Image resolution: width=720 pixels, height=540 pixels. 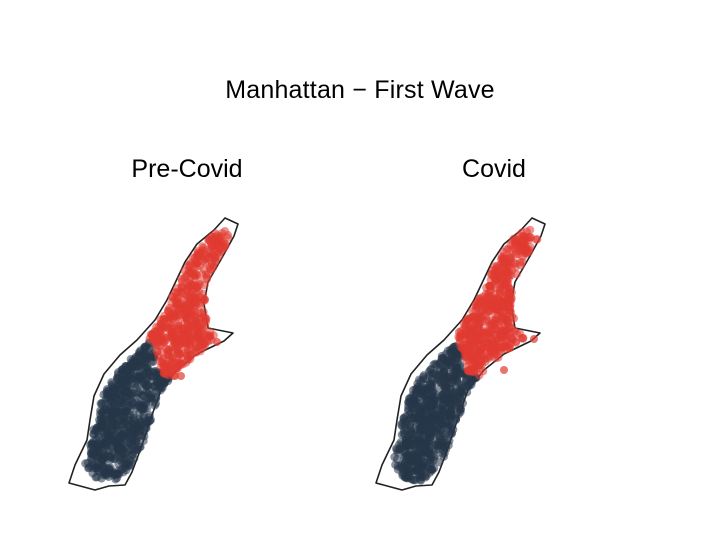 What do you see at coordinates (187, 169) in the screenshot?
I see `pre-covid-panel-title: Pre-Covid` at bounding box center [187, 169].